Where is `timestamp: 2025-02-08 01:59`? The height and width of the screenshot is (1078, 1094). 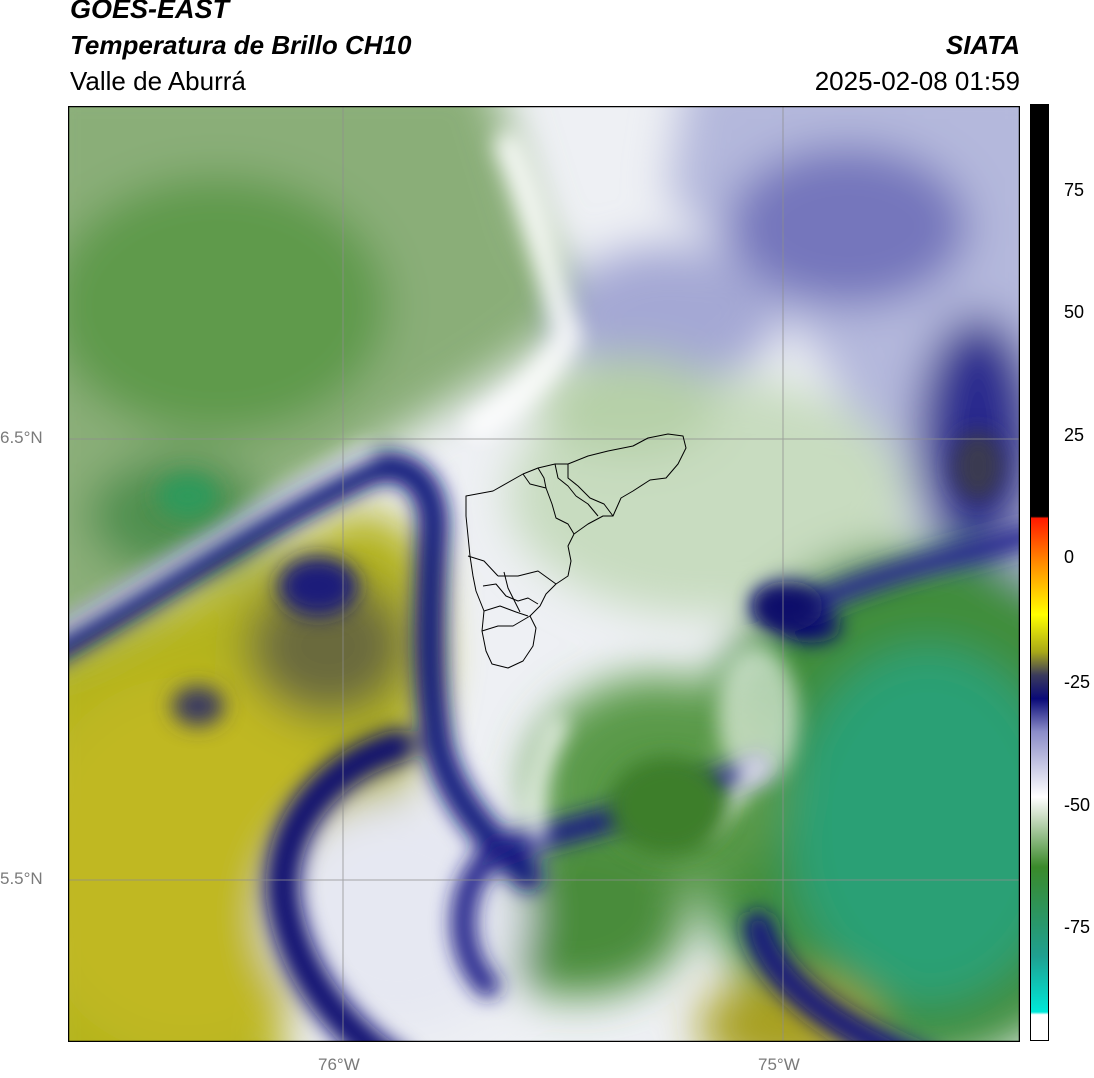
timestamp: 2025-02-08 01:59 is located at coordinates (917, 81).